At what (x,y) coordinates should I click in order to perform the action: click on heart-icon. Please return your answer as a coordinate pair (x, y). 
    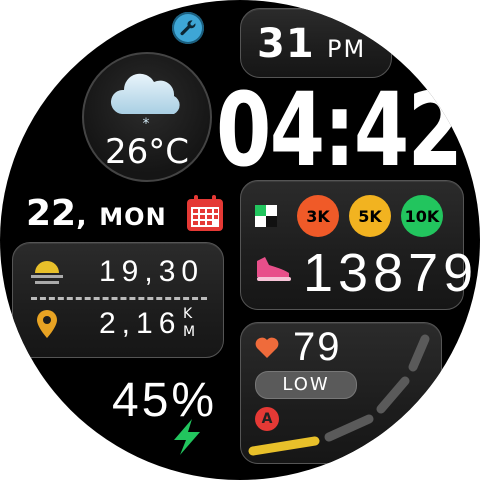
    Looking at the image, I should click on (267, 347).